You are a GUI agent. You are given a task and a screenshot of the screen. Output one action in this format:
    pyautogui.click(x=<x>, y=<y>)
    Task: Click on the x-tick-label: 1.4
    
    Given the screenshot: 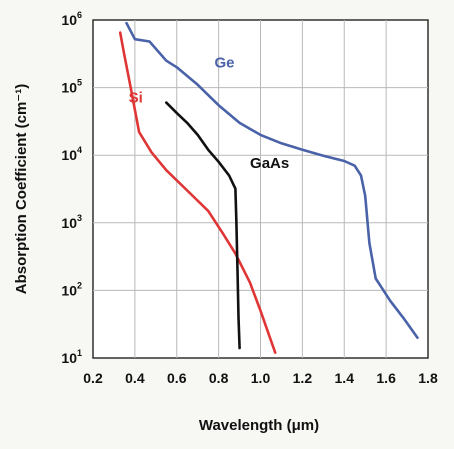 What is the action you would take?
    pyautogui.click(x=345, y=378)
    